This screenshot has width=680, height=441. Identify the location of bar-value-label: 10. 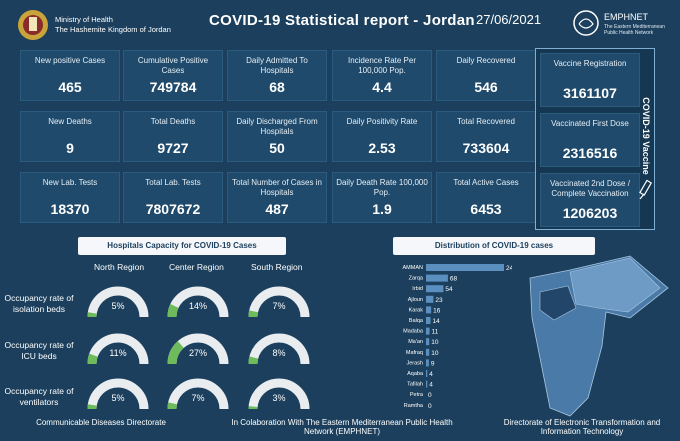
(435, 353).